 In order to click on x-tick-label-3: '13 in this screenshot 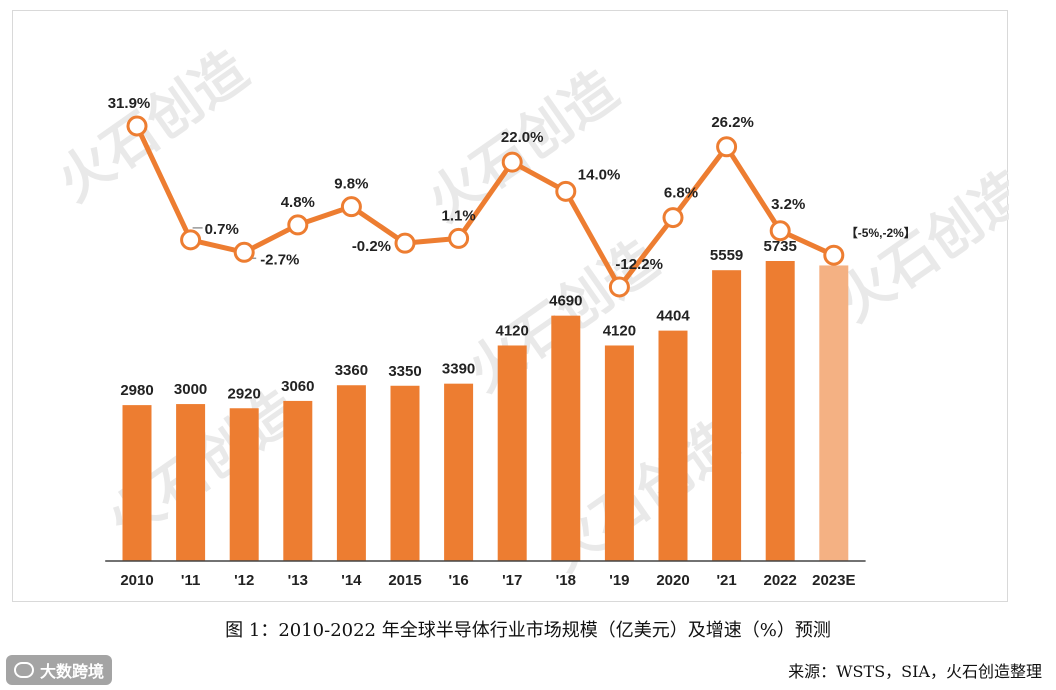, I will do `click(298, 580)`.